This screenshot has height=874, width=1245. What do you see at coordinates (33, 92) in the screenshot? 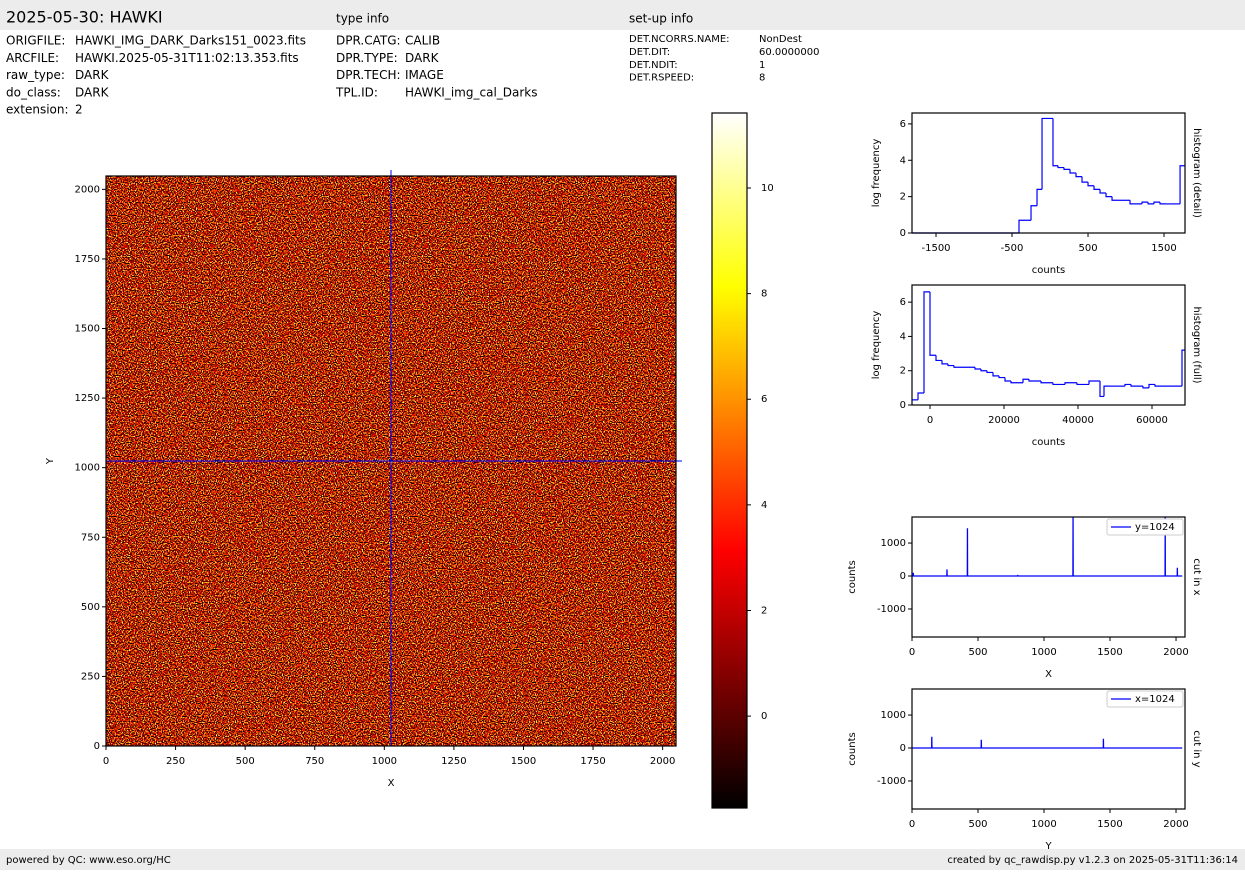
I see `info-label: do_class:` at bounding box center [33, 92].